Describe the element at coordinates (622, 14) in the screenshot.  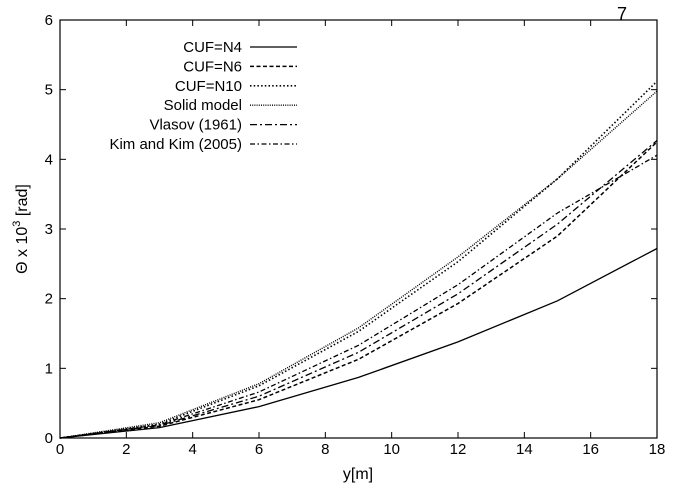
I see `corner-page-number: 7` at that location.